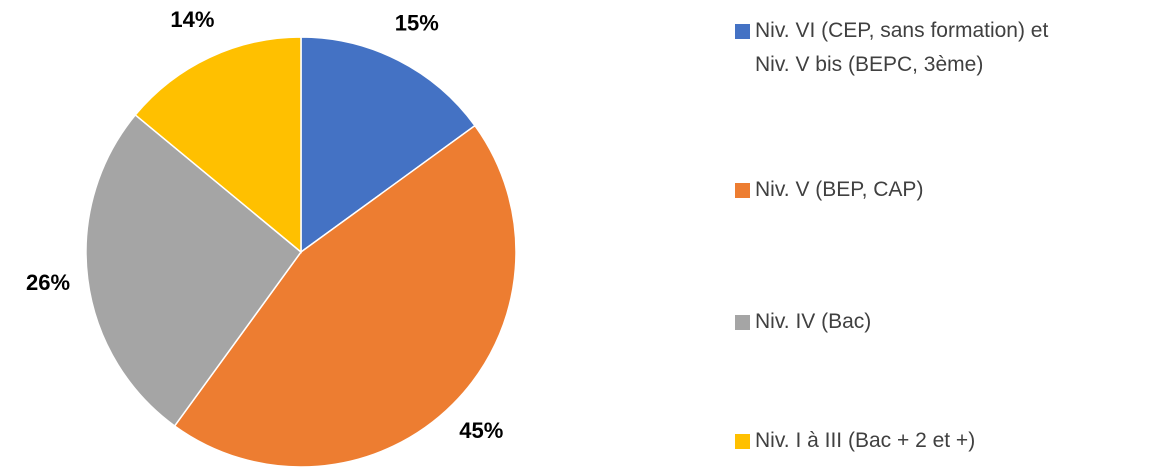 The width and height of the screenshot is (1168, 467). What do you see at coordinates (481, 430) in the screenshot?
I see `data-label: 45%` at bounding box center [481, 430].